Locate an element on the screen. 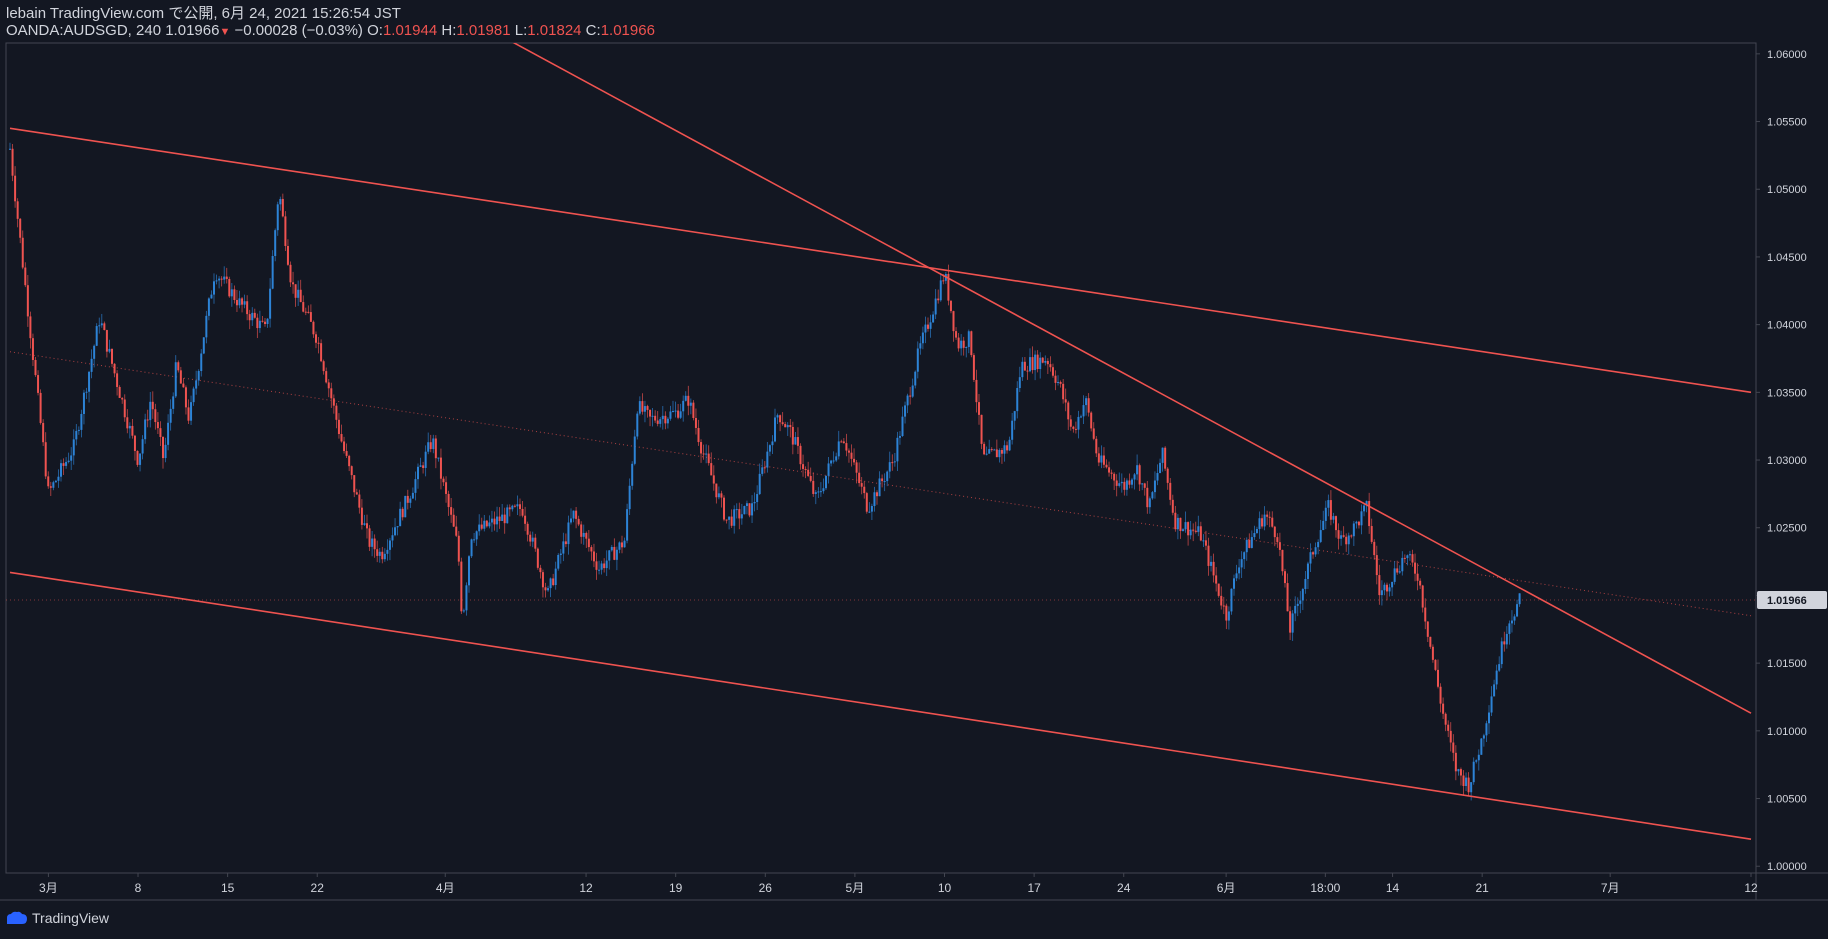  tradingview-brand: TradingView is located at coordinates (57, 918).